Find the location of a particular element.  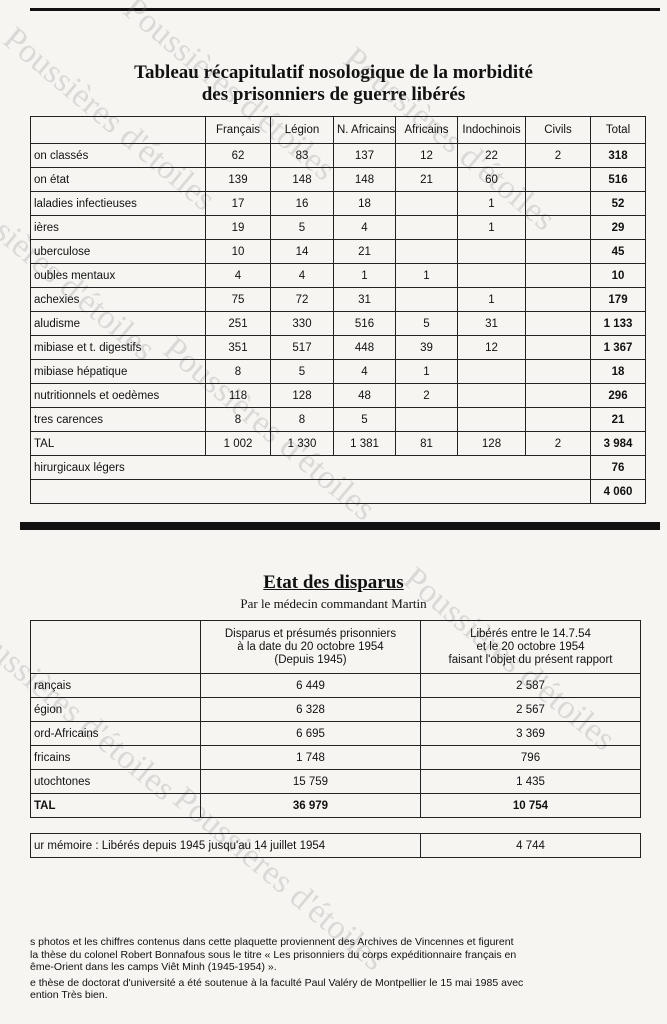

row-label: on classés is located at coordinates (118, 155).